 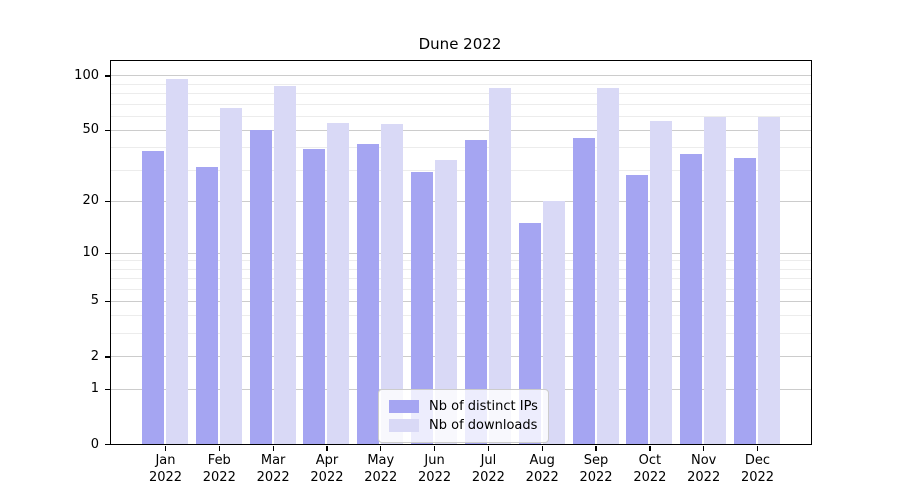 I want to click on legend-label-distinct-ips: Nb of distinct IPs, so click(x=483, y=406).